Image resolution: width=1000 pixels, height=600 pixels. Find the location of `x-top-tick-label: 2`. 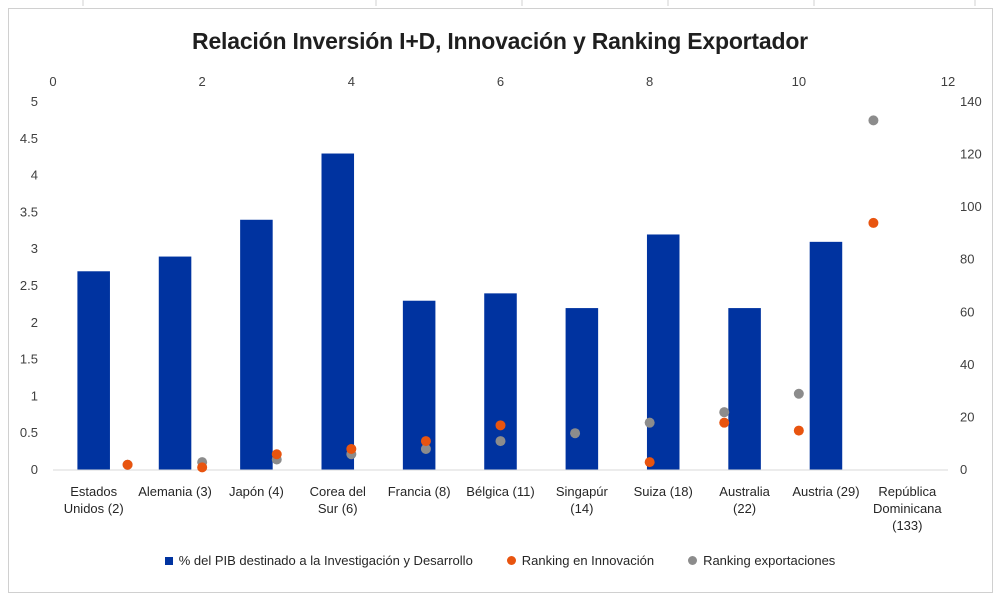

x-top-tick-label: 2 is located at coordinates (202, 81).